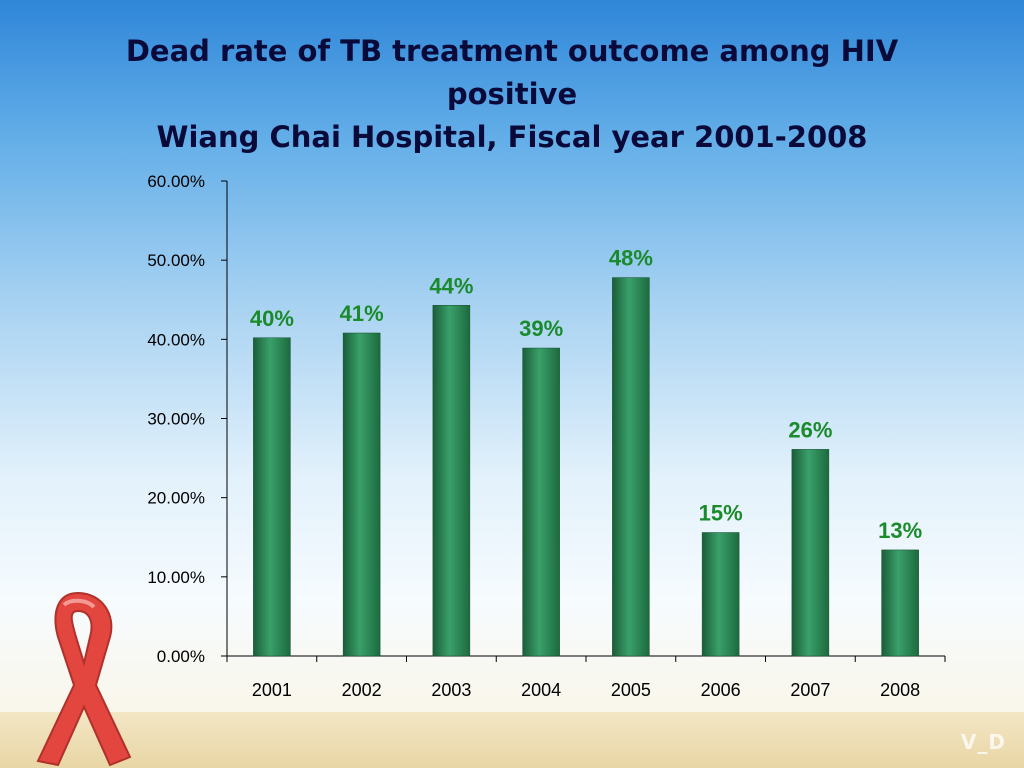 Image resolution: width=1024 pixels, height=768 pixels. I want to click on x-tick-label: 2005, so click(631, 690).